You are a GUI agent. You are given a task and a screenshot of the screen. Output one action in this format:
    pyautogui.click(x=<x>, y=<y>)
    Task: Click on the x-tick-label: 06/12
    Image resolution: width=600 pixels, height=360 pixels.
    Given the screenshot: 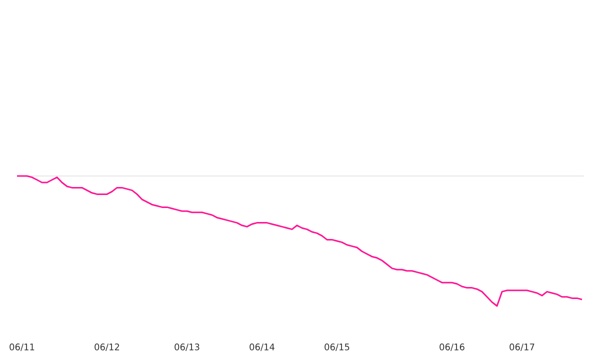 What is the action you would take?
    pyautogui.click(x=107, y=348)
    